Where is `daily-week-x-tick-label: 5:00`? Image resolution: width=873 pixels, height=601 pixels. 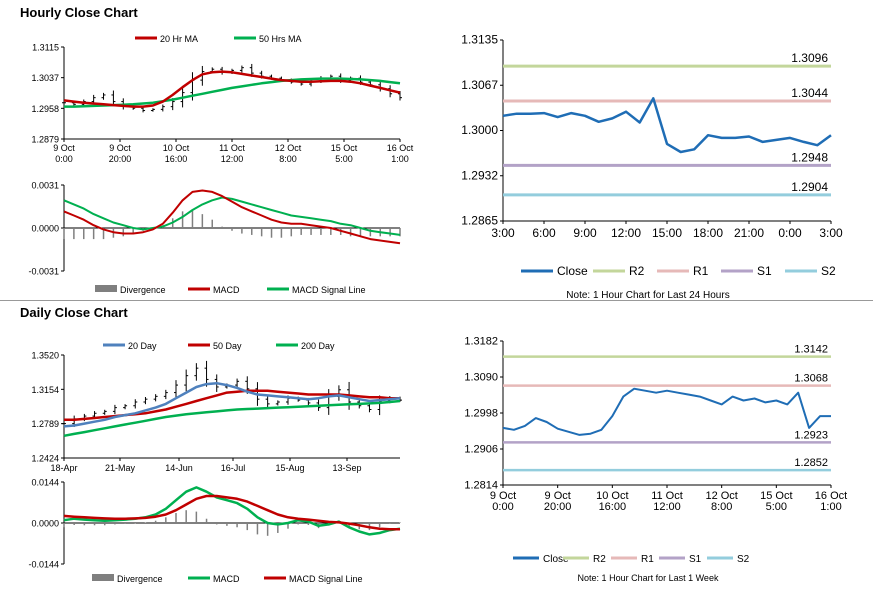 daily-week-x-tick-label: 5:00 is located at coordinates (776, 507).